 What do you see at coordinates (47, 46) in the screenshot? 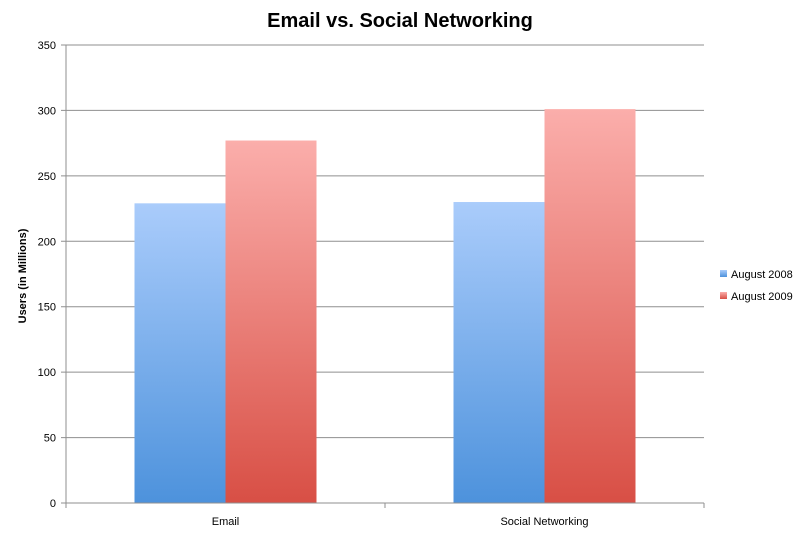
I see `y-tick-label: 350` at bounding box center [47, 46].